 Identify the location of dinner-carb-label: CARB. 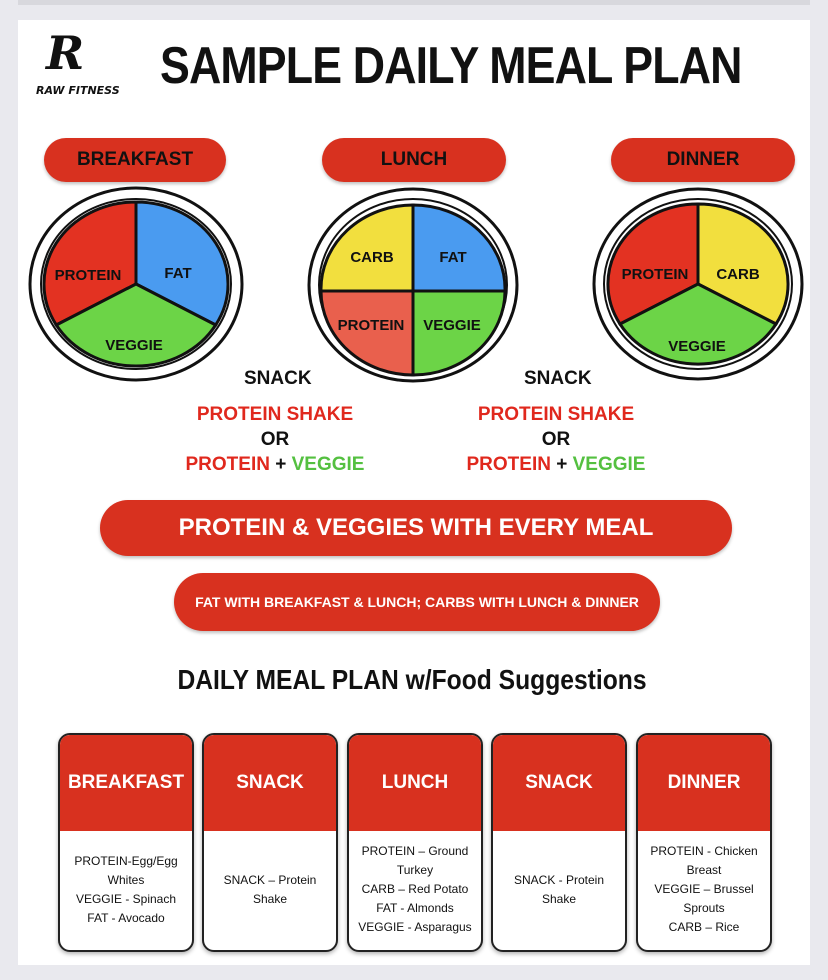
(737, 274).